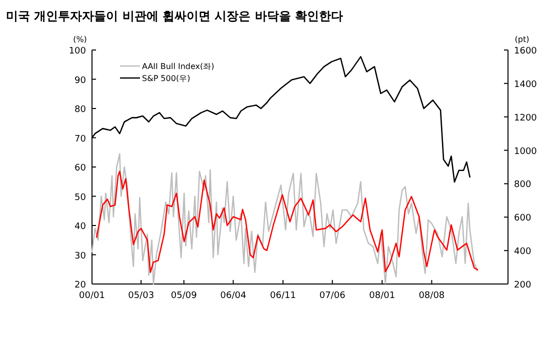  I want to click on y2-tick-label: 200, so click(523, 285).